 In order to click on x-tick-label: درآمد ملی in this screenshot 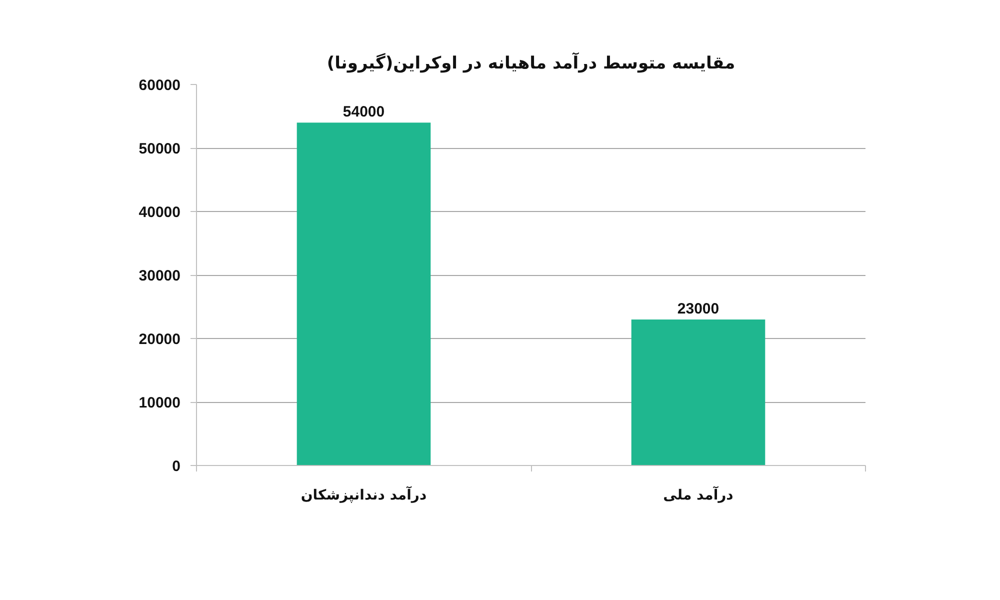, I will do `click(698, 495)`.